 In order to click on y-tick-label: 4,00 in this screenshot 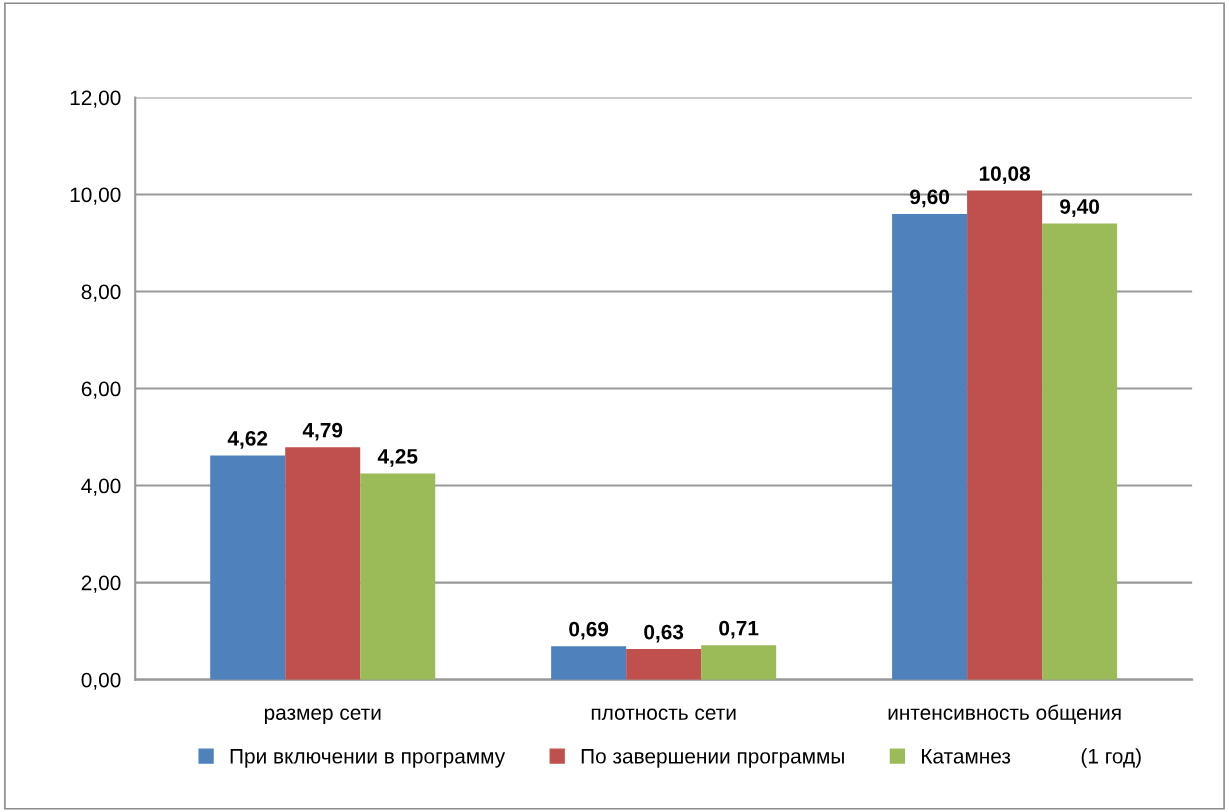, I will do `click(101, 487)`.